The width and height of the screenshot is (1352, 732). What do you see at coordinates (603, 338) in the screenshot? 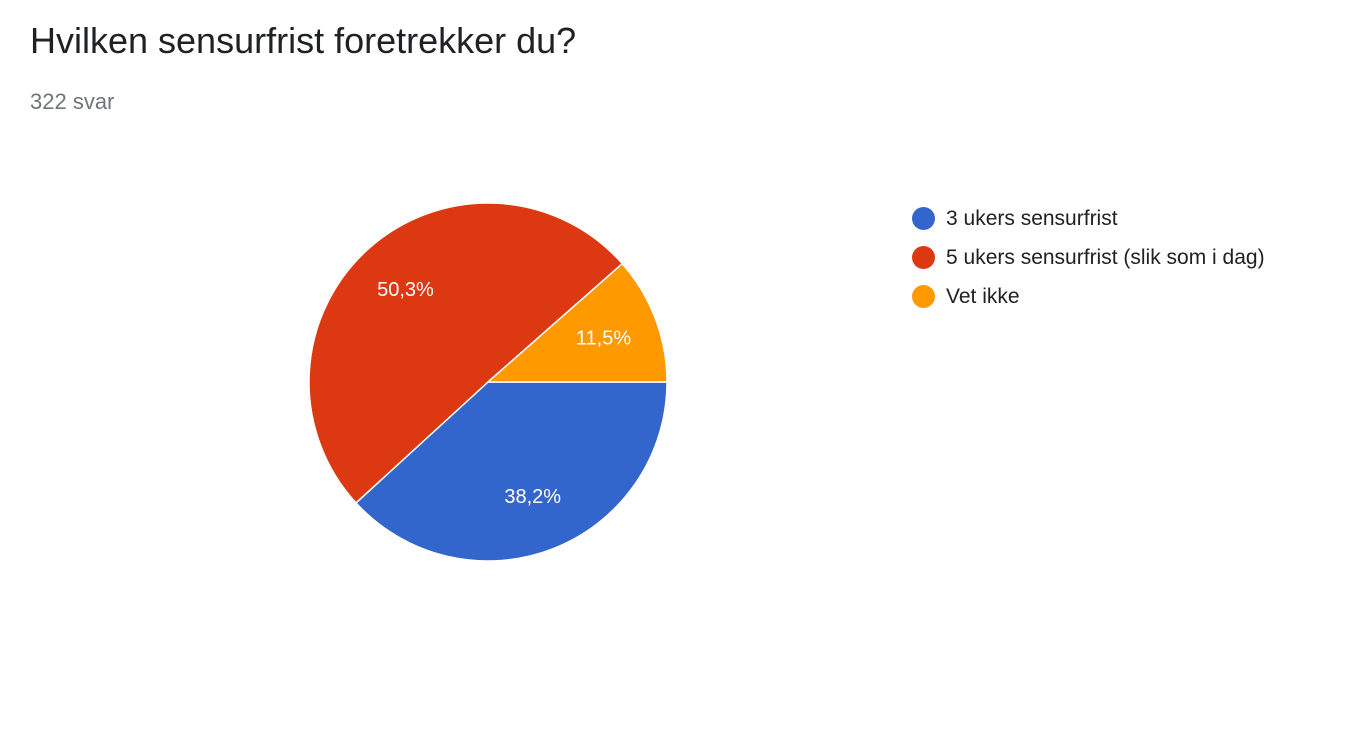
I see `data-label-vet-ikke: 11,5%` at bounding box center [603, 338].